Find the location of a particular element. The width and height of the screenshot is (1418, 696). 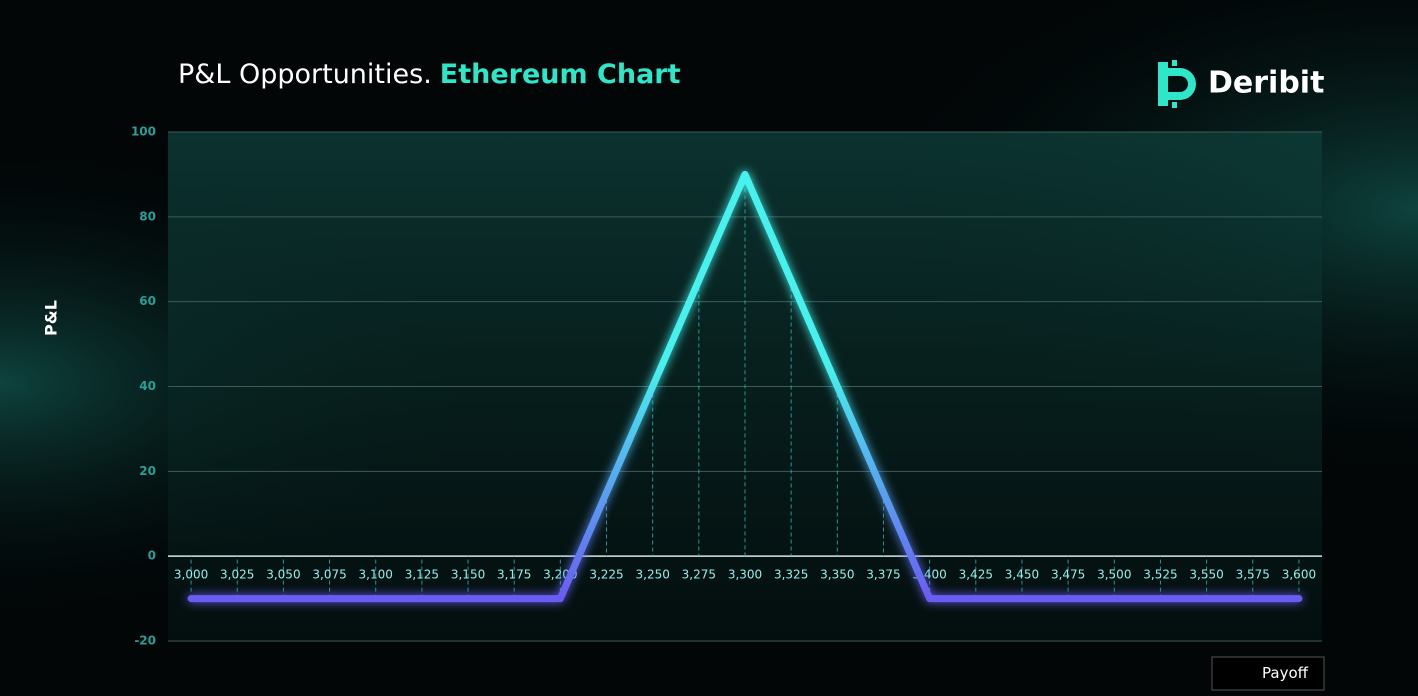

y-tick-label: 80 is located at coordinates (147, 216).